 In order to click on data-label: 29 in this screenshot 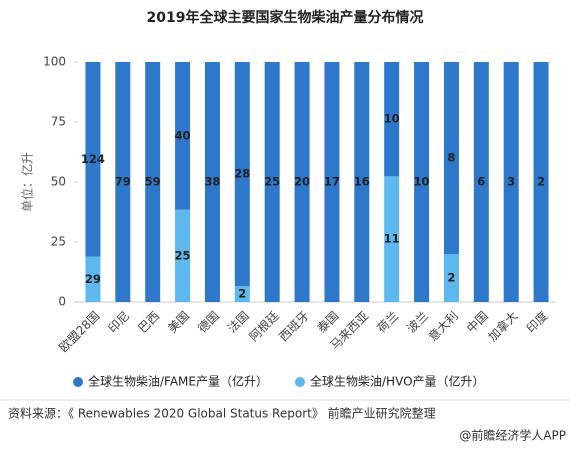, I will do `click(93, 279)`.